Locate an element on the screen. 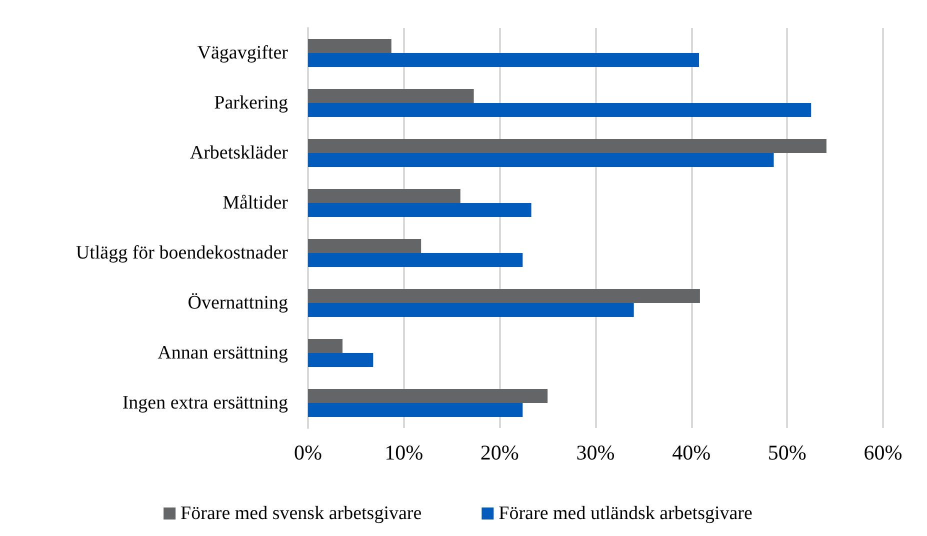 The image size is (927, 536). y-tick-label: Annan ersättning is located at coordinates (223, 353).